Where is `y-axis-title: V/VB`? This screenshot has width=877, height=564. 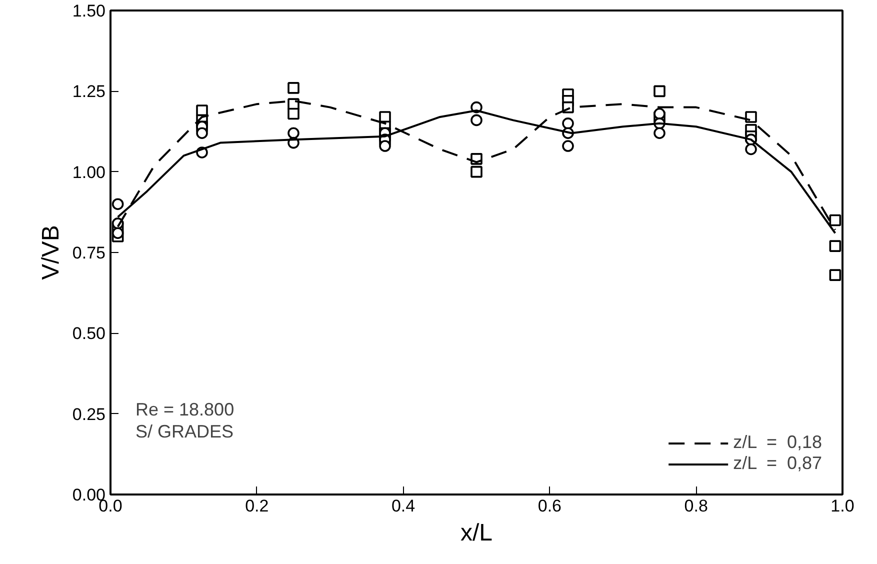 y-axis-title: V/VB is located at coordinates (50, 252).